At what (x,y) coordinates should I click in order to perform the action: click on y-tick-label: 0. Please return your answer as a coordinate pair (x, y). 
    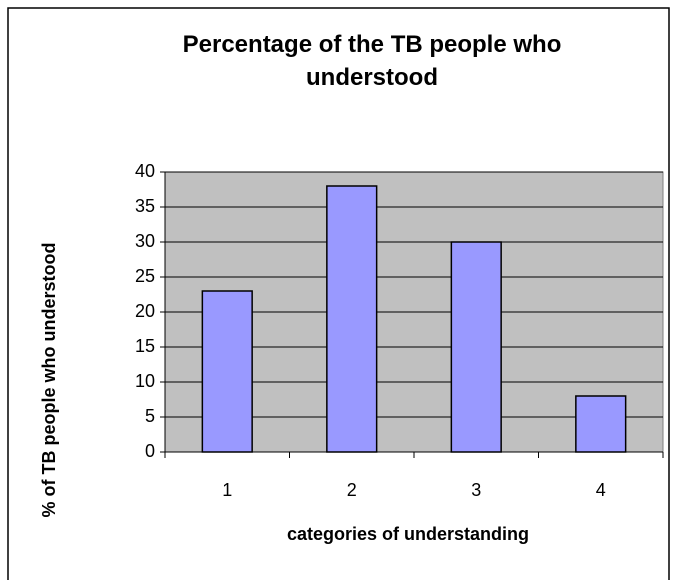
    Looking at the image, I should click on (150, 451).